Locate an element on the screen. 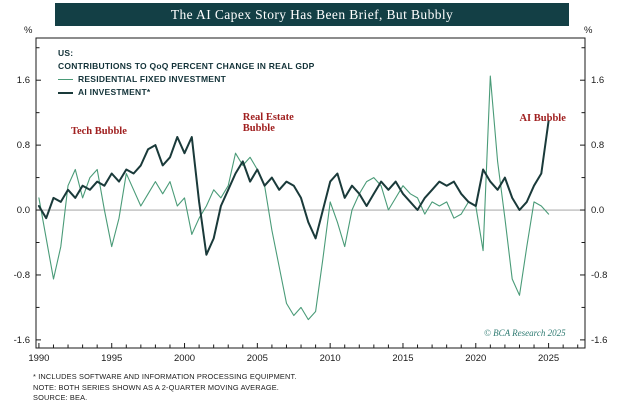 The height and width of the screenshot is (410, 624). y-tick-label-right: 0.8 is located at coordinates (597, 145).